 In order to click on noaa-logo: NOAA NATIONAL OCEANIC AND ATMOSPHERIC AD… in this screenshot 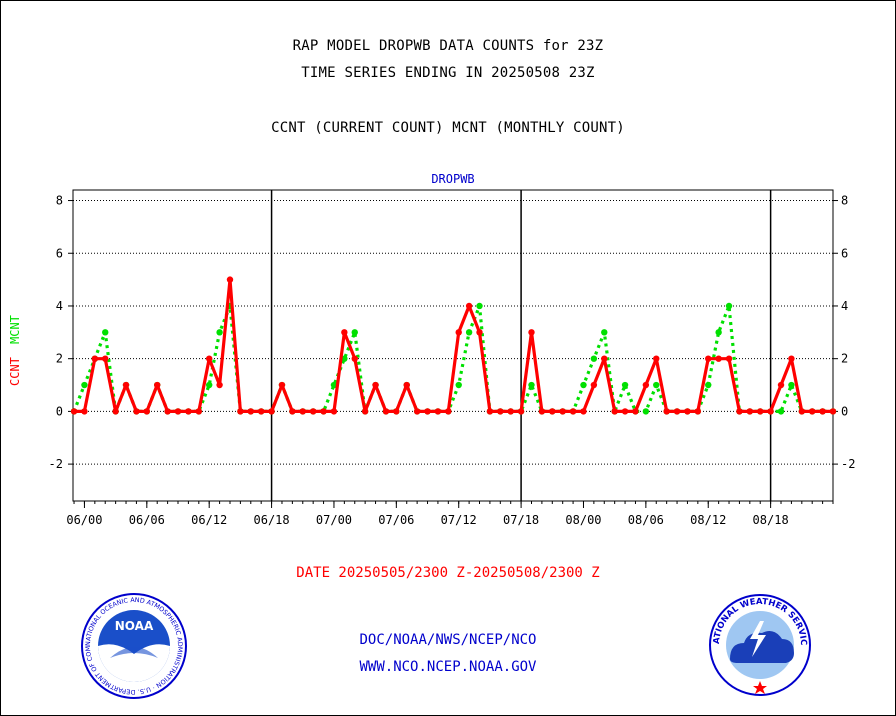, I will do `click(133, 645)`.